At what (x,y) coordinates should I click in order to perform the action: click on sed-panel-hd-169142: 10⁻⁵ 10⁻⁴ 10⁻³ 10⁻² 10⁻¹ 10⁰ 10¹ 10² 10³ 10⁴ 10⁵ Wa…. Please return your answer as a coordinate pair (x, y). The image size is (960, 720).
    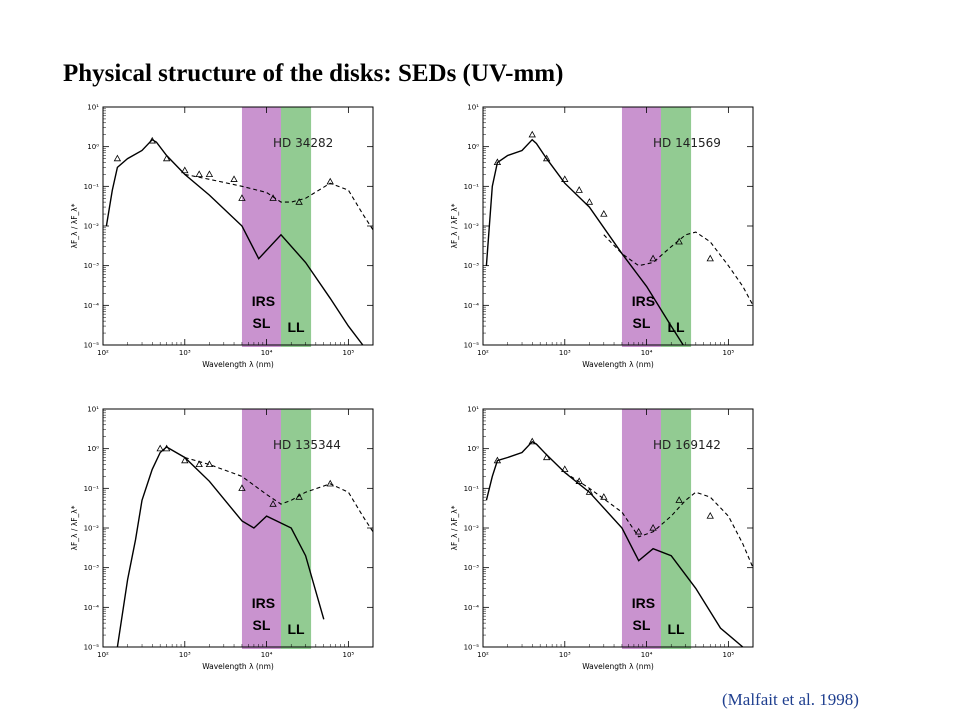
    Looking at the image, I should click on (600, 540).